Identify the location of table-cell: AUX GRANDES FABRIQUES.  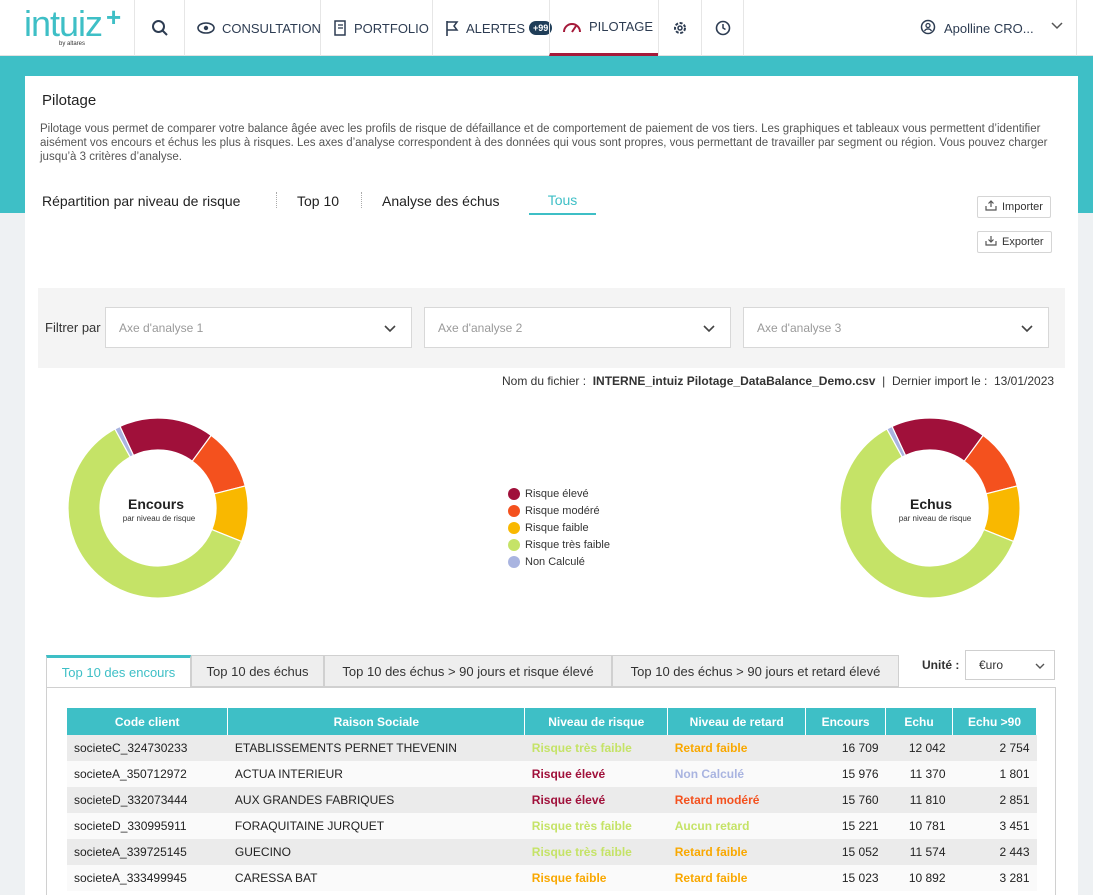
(376, 800).